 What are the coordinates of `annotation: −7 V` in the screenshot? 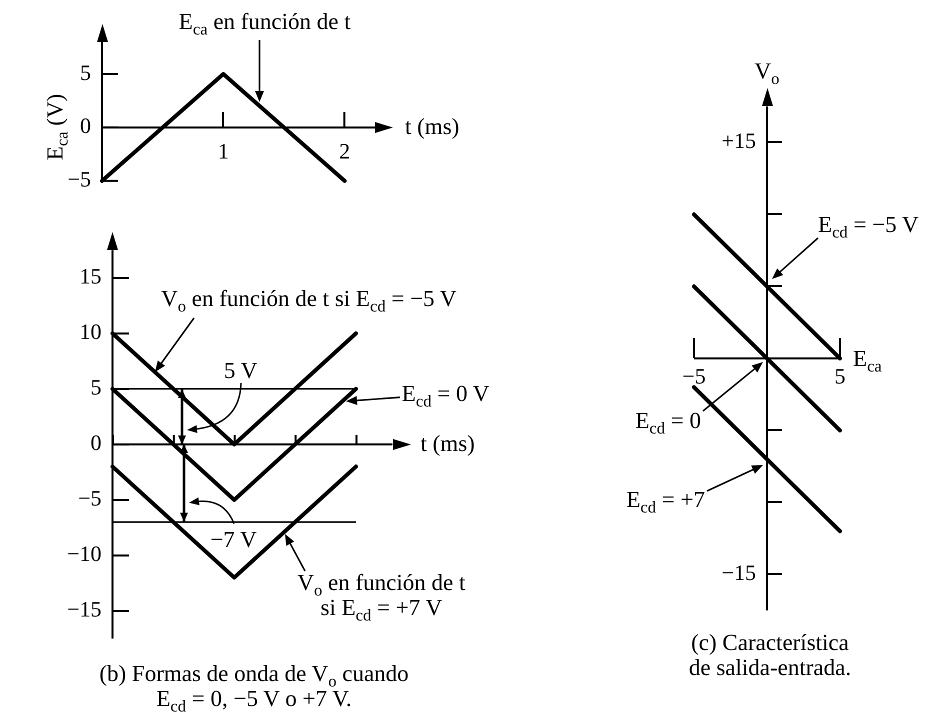 It's located at (233, 539).